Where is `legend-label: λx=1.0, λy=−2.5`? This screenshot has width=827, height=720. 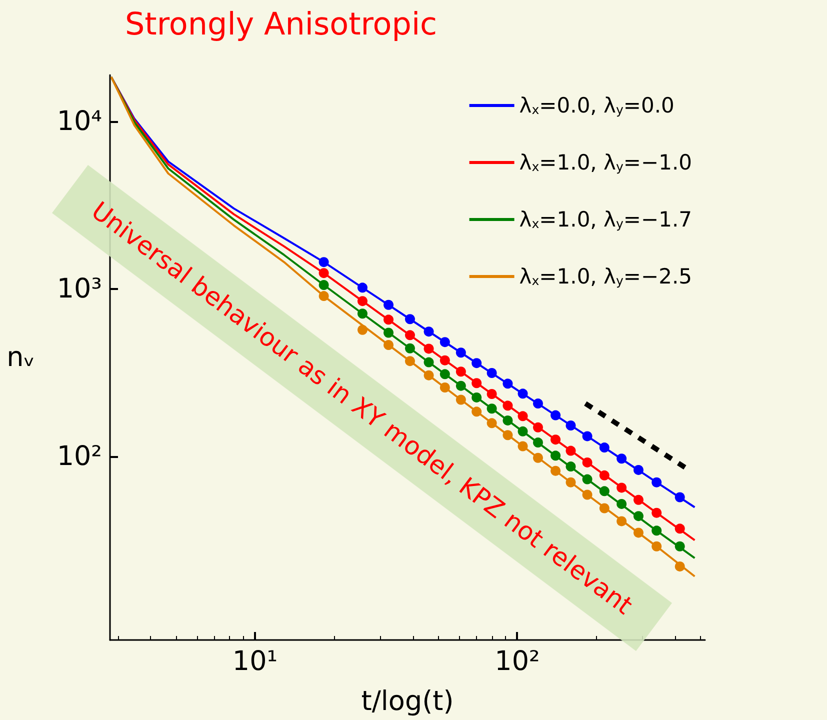
legend-label: λx=1.0, λy=−2.5 is located at coordinates (605, 276).